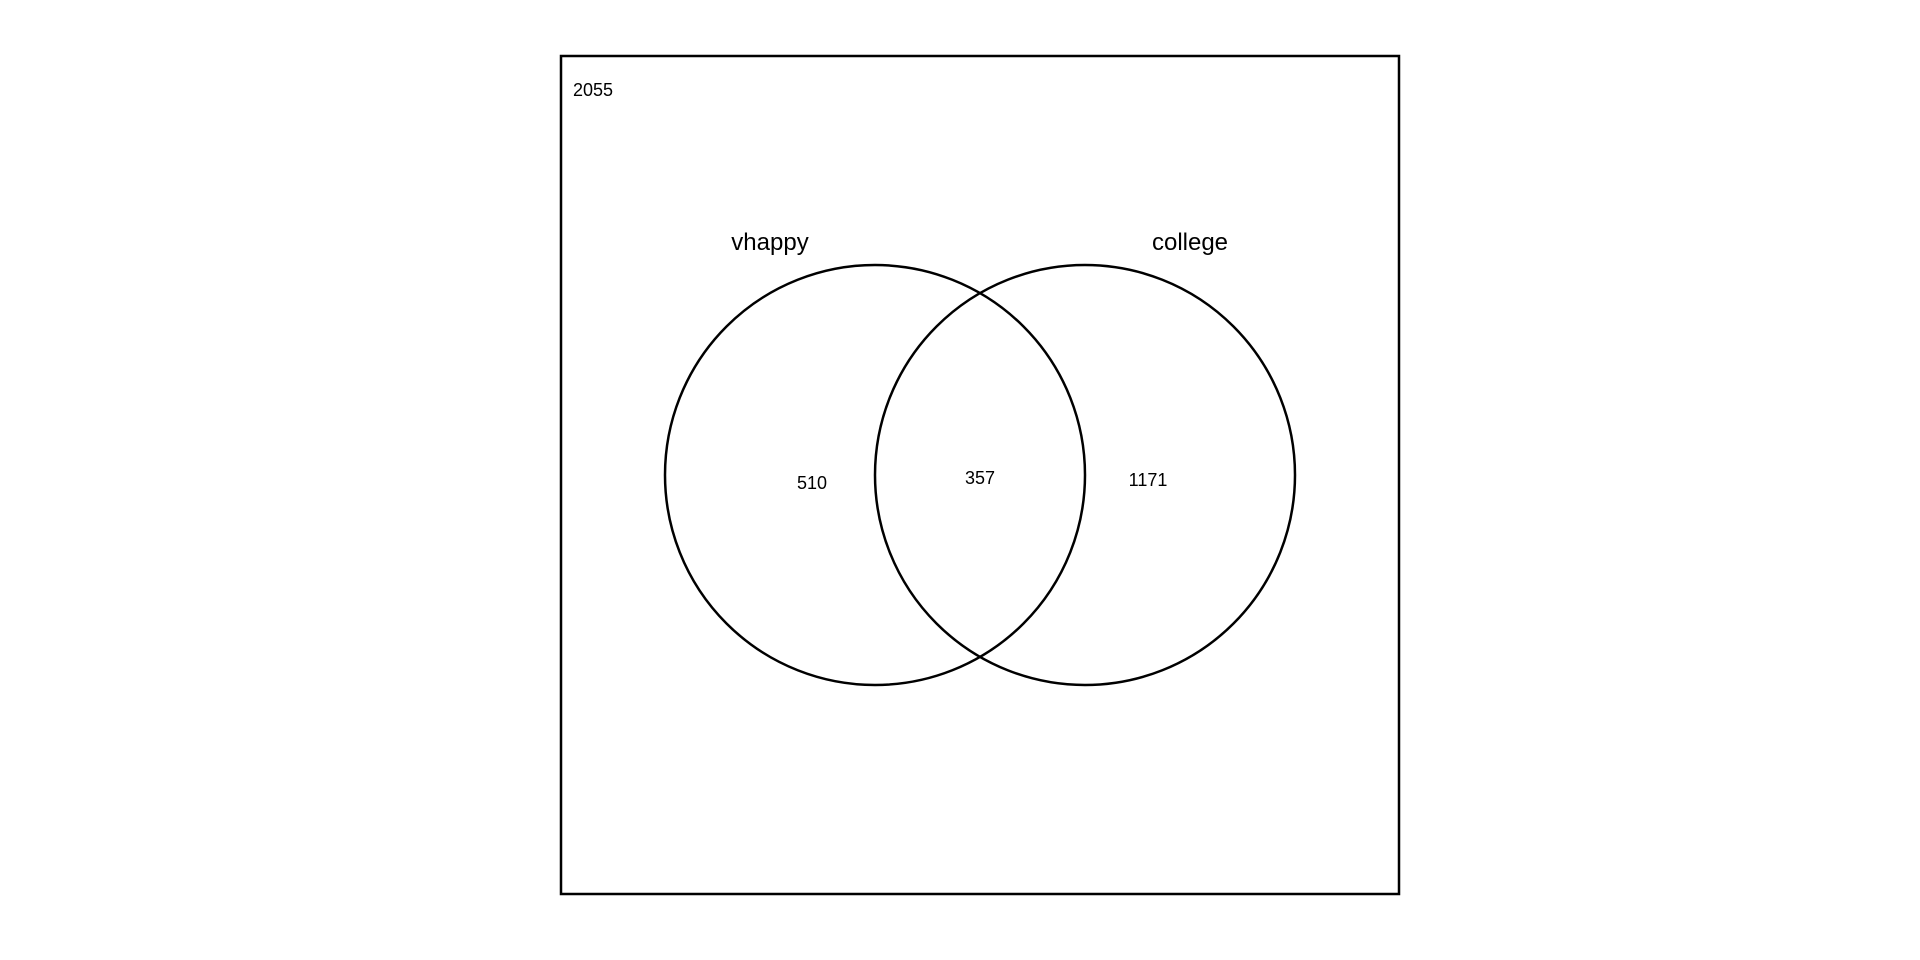 This screenshot has height=960, width=1920. I want to click on college-only-count: 1171, so click(1148, 480).